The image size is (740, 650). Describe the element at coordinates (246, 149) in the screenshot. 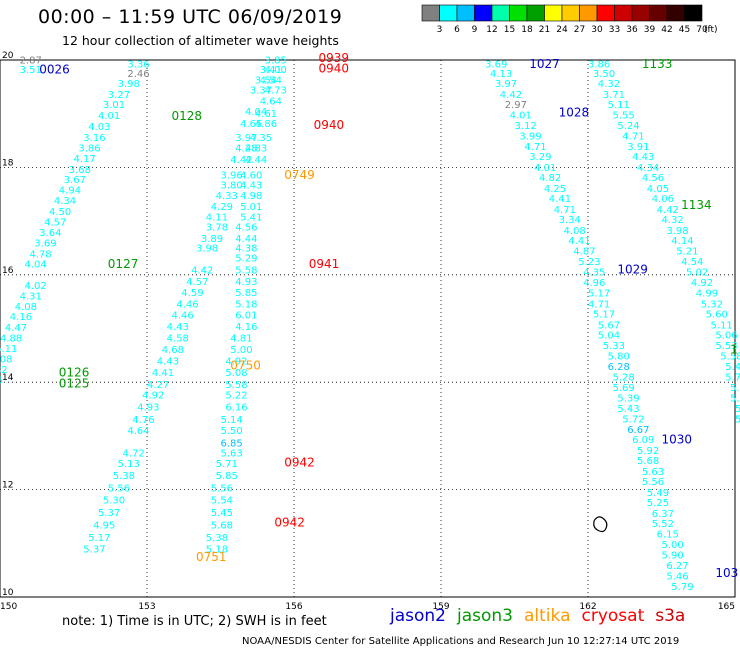

I see `swh-value: 4.28` at that location.